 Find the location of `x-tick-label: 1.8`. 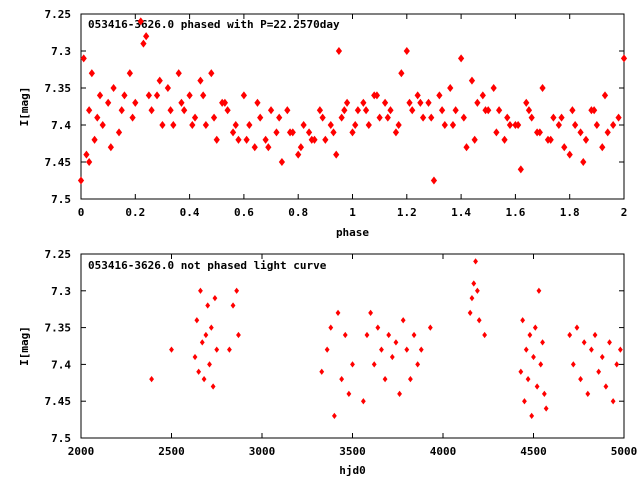

x-tick-label: 1.8 is located at coordinates (570, 212).